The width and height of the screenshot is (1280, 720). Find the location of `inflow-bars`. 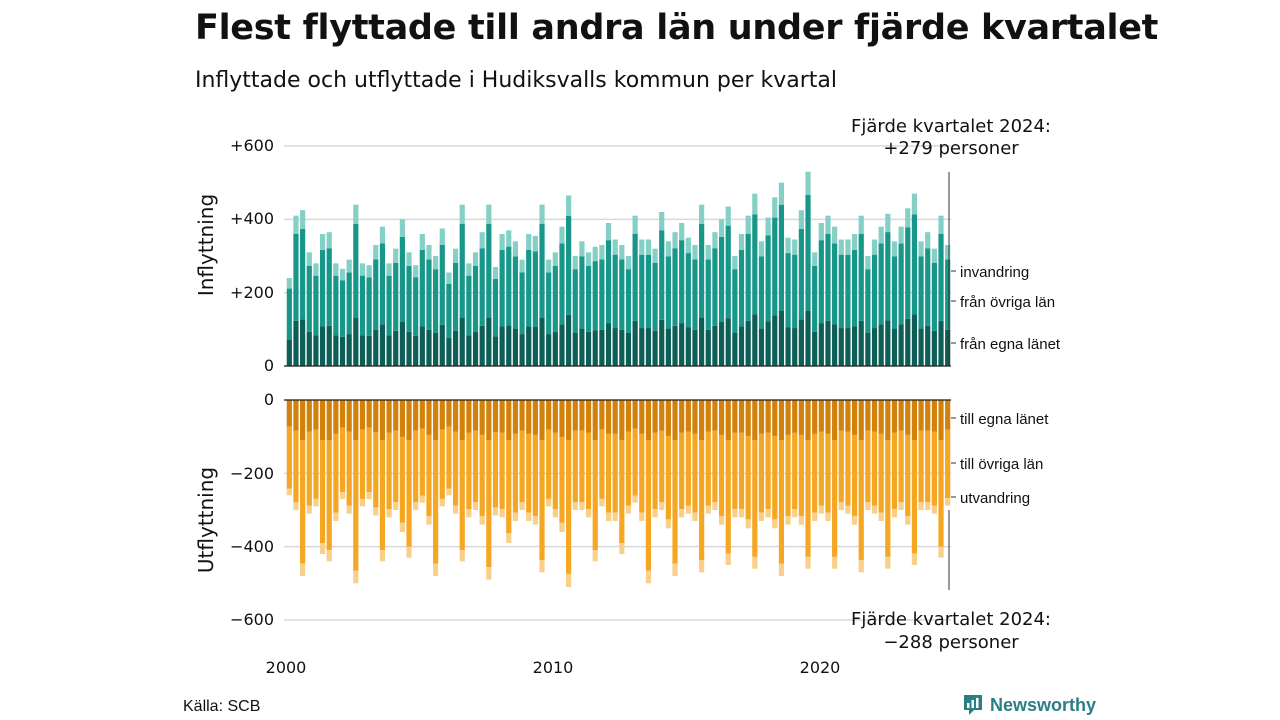

inflow-bars is located at coordinates (618, 268).